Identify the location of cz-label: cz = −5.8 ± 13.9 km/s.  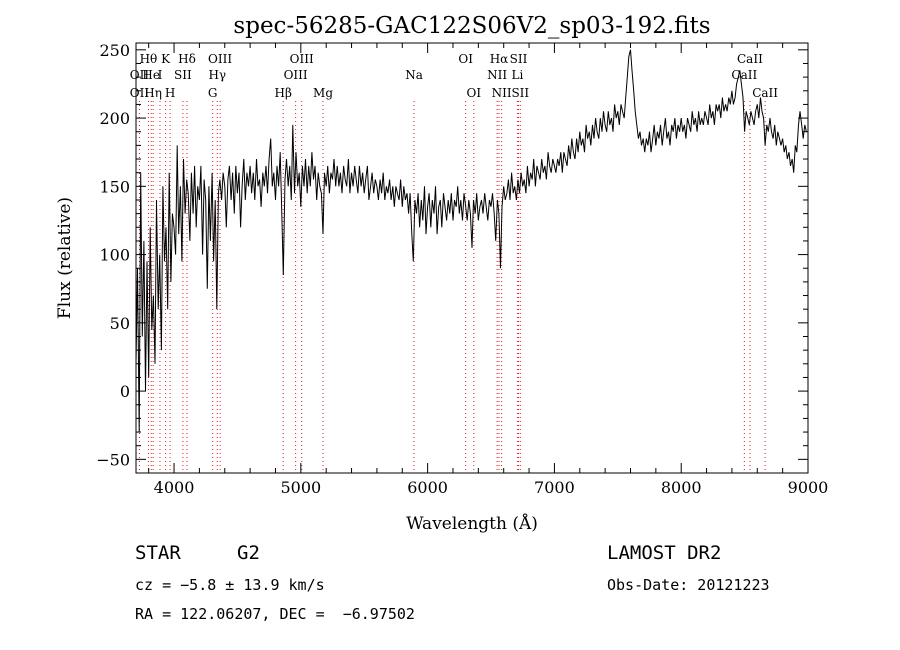
(230, 585).